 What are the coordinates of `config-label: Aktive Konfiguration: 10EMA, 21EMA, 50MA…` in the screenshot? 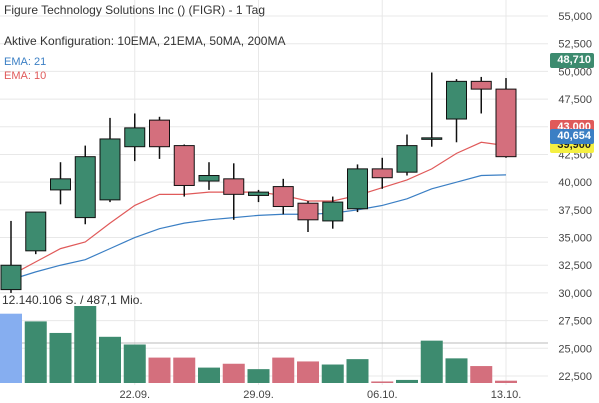 It's located at (145, 41).